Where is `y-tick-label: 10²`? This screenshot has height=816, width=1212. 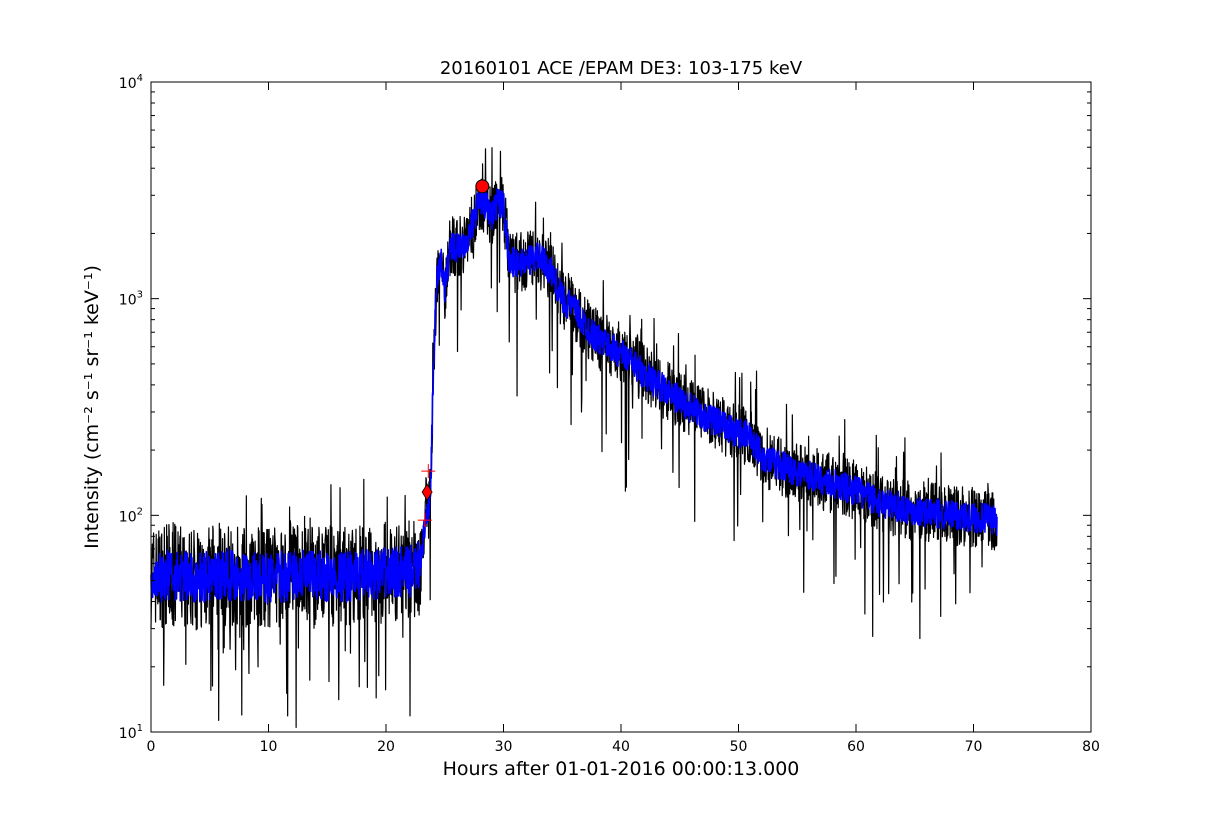 y-tick-label: 10² is located at coordinates (131, 515).